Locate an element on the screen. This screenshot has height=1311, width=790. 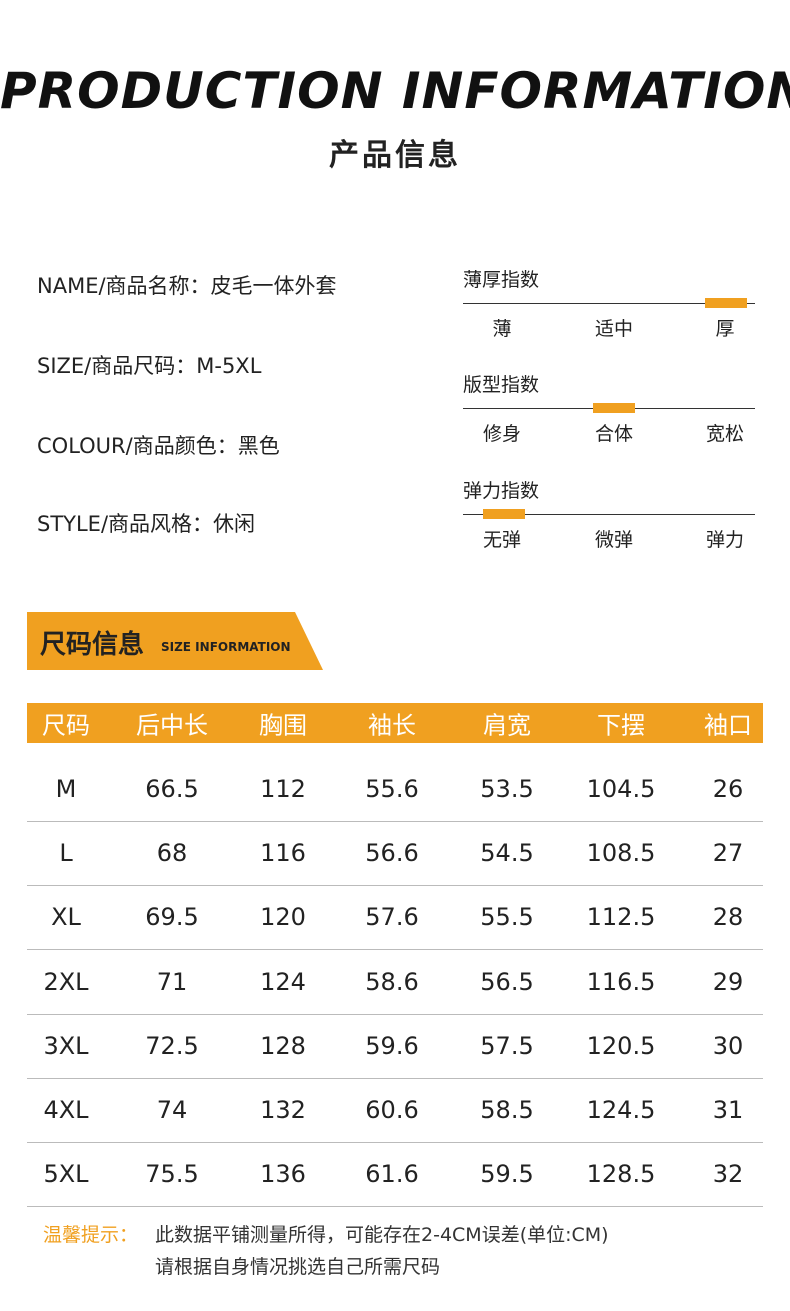
table-cell: 124.5 is located at coordinates (621, 1110).